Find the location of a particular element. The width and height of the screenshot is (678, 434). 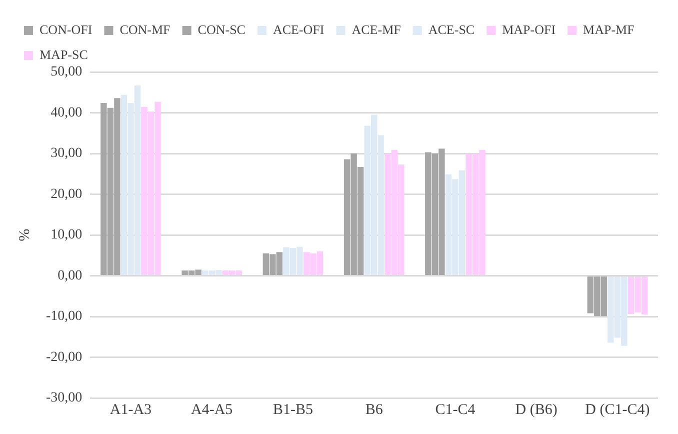

x-tick-label: C1-C4 is located at coordinates (455, 410).